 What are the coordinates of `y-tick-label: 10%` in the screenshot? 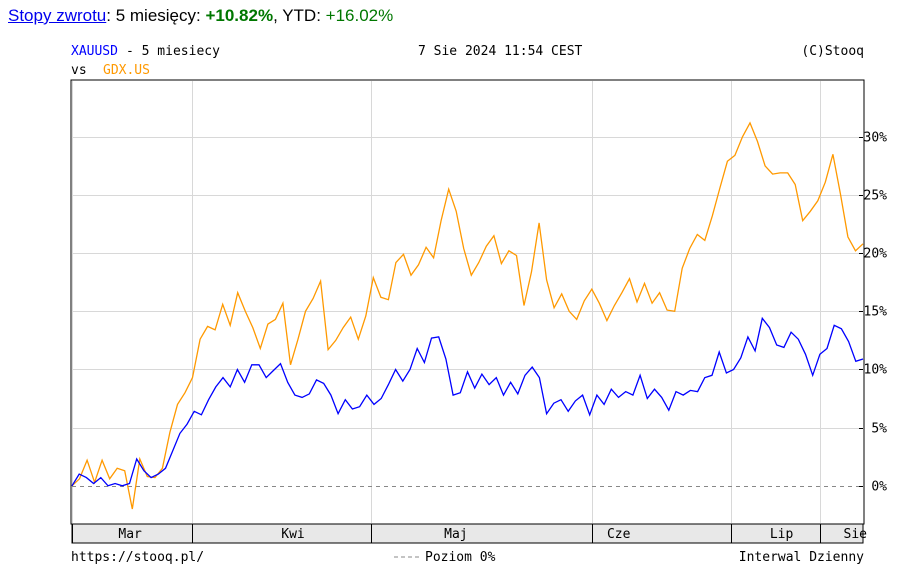 It's located at (876, 370).